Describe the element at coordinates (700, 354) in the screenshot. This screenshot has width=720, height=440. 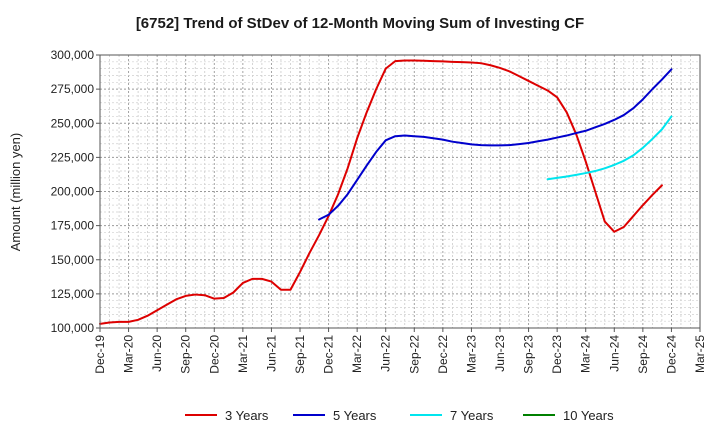
I see `x-tick-label: Mar-25` at that location.